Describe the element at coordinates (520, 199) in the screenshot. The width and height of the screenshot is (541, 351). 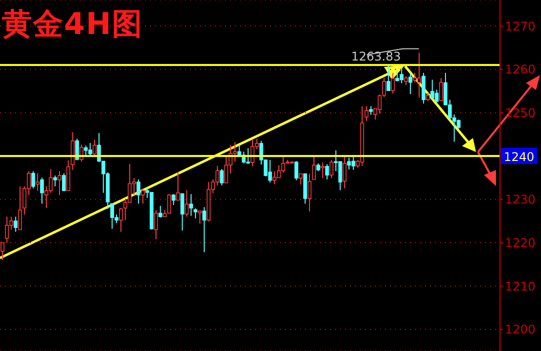
I see `y-tick-label: 1230` at that location.